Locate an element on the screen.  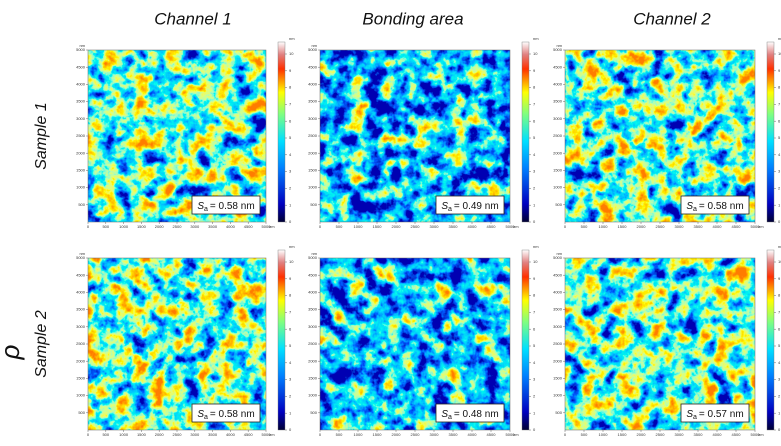
sa-value: = 0.57 nm is located at coordinates (721, 414).